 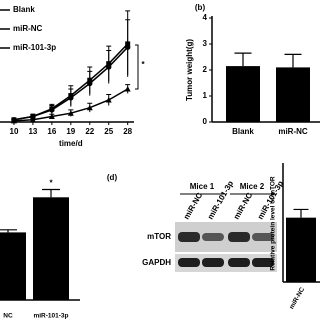 I want to click on row-label: GAPDH, so click(x=156, y=262).